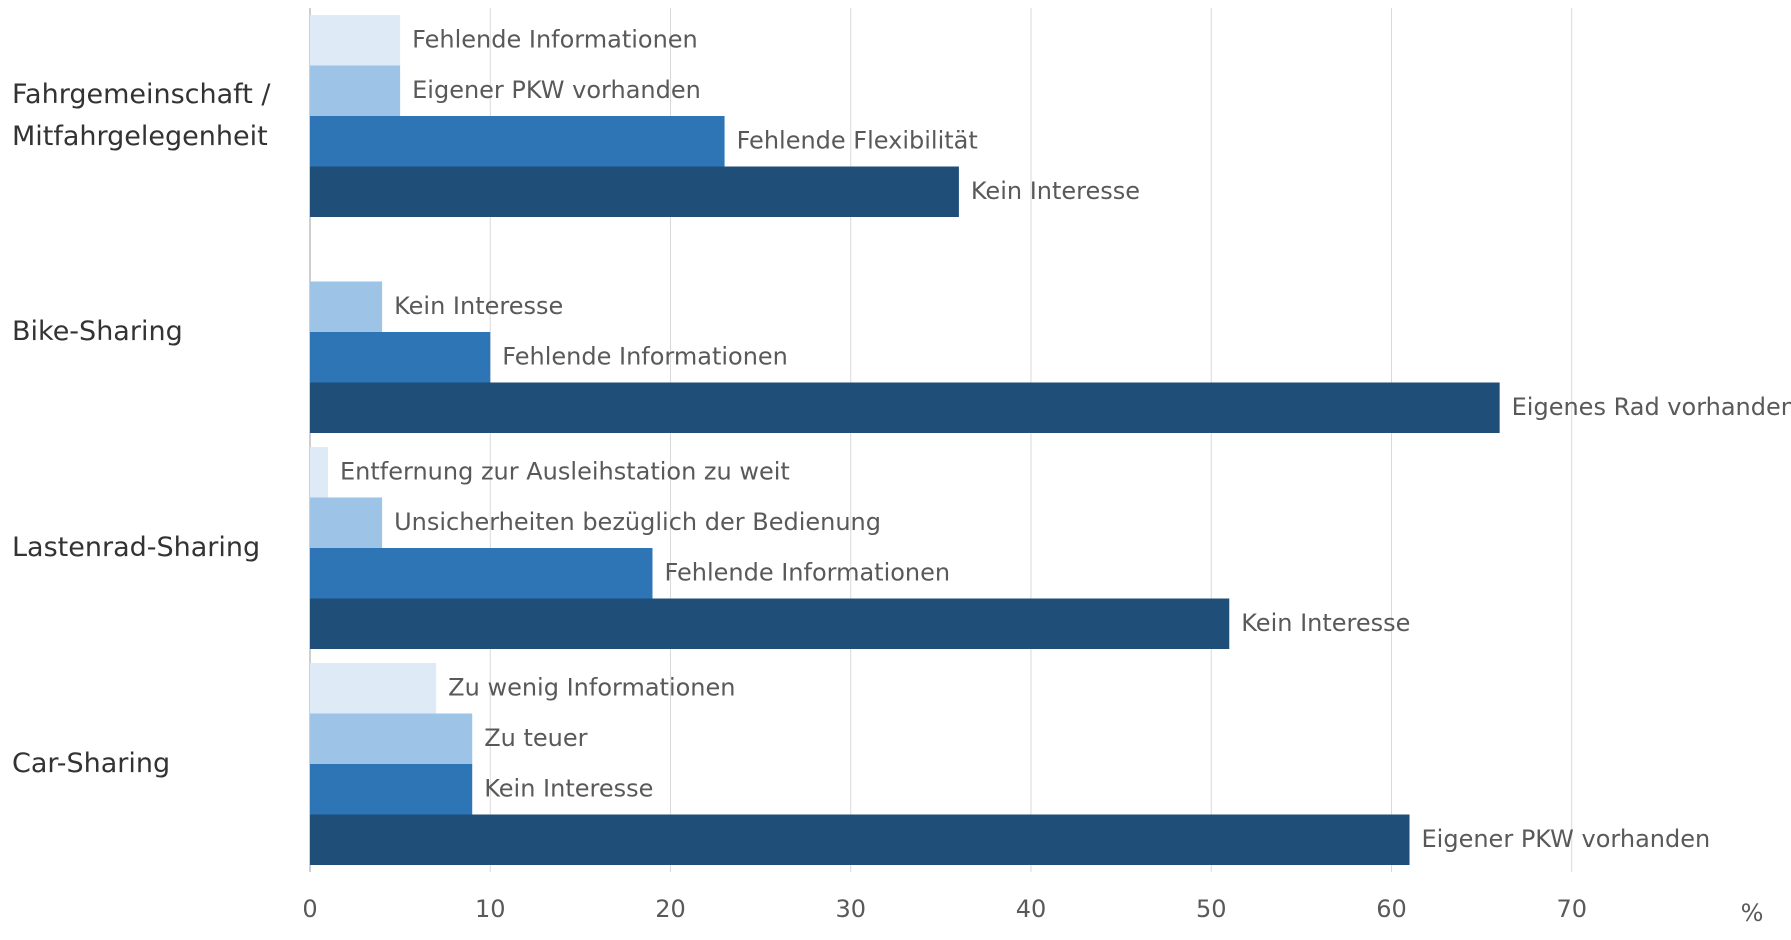 The height and width of the screenshot is (940, 1791). What do you see at coordinates (136, 547) in the screenshot?
I see `category-label: Lastenrad-Sharing` at bounding box center [136, 547].